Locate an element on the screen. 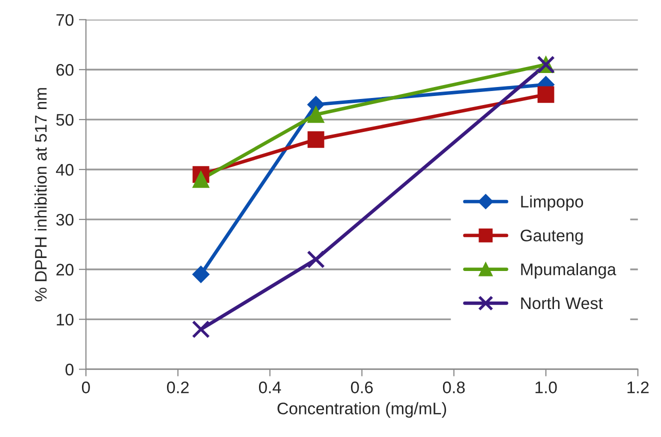 Image resolution: width=661 pixels, height=437 pixels. y-tick-label: 60 is located at coordinates (65, 70).